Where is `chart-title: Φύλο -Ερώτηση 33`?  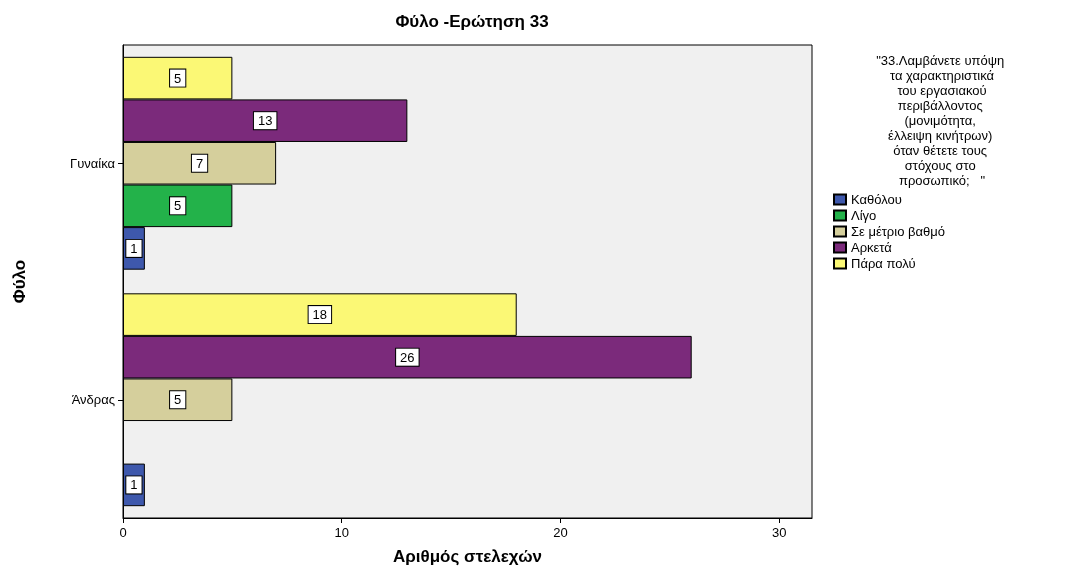 chart-title: Φύλο -Ερώτηση 33 is located at coordinates (472, 21).